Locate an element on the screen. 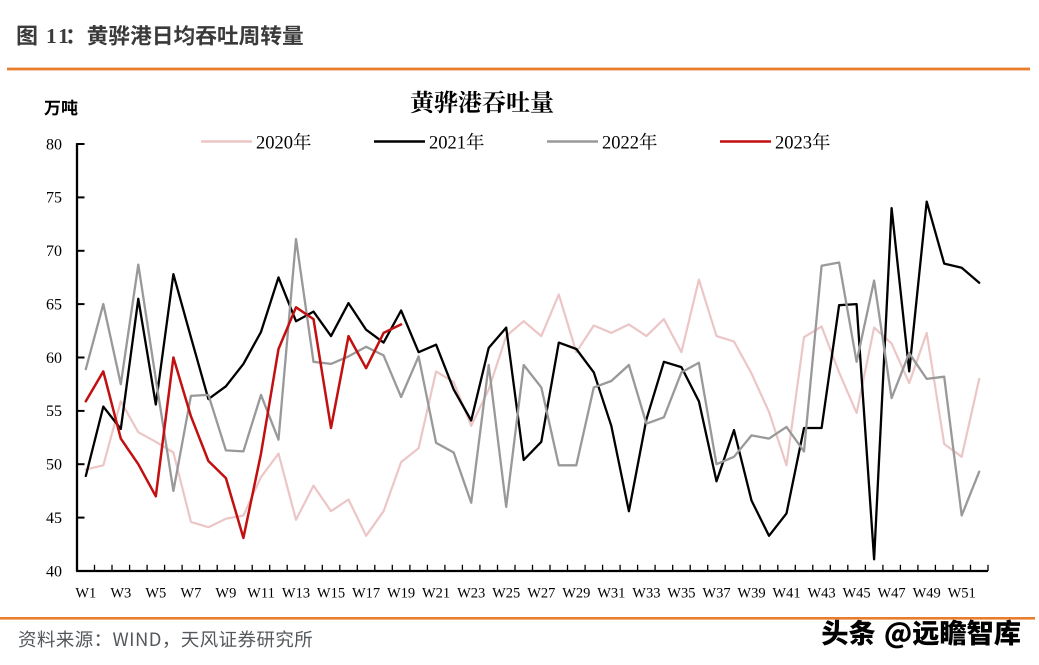 The height and width of the screenshot is (665, 1039). svg-text: W41 is located at coordinates (786, 594).